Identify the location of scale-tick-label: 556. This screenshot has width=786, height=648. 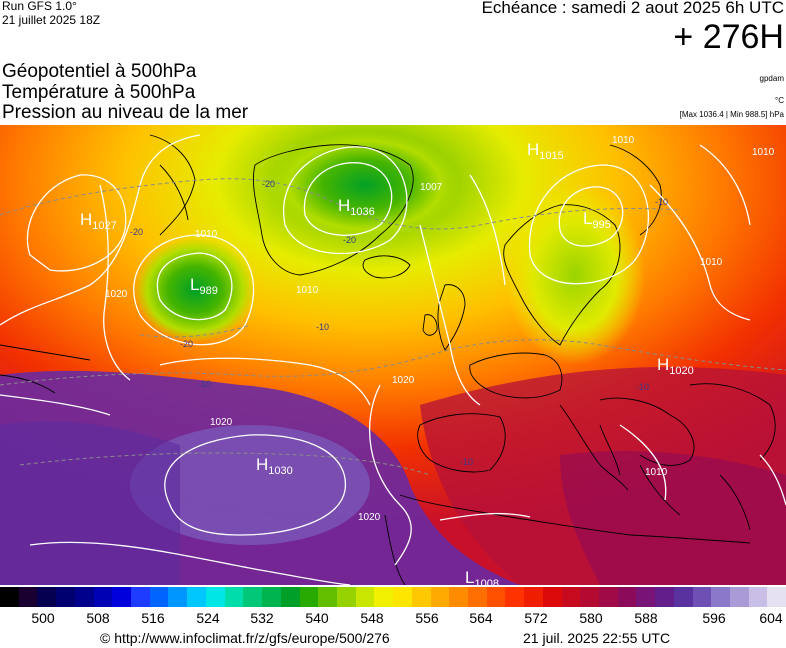
(427, 618).